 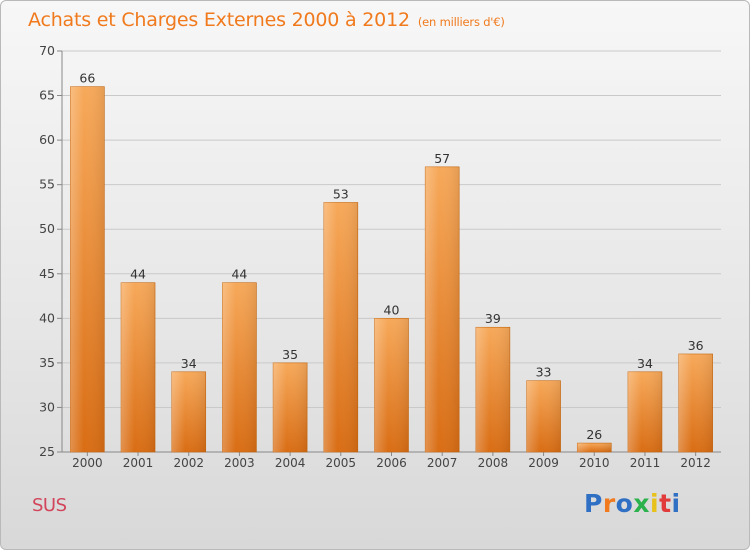 What do you see at coordinates (391, 385) in the screenshot?
I see `bar-shade-2006` at bounding box center [391, 385].